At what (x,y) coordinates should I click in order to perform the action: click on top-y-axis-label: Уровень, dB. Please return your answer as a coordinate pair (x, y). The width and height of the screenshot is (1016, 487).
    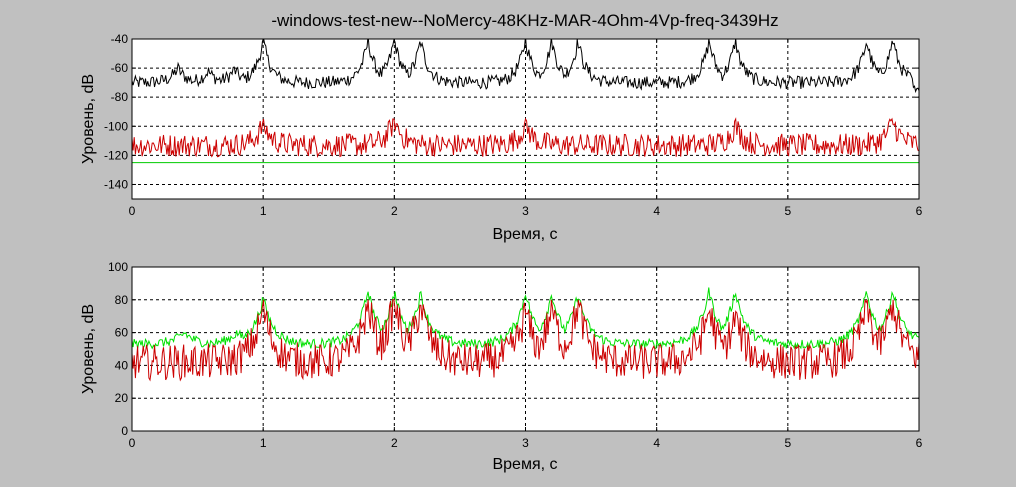
    Looking at the image, I should click on (88, 119).